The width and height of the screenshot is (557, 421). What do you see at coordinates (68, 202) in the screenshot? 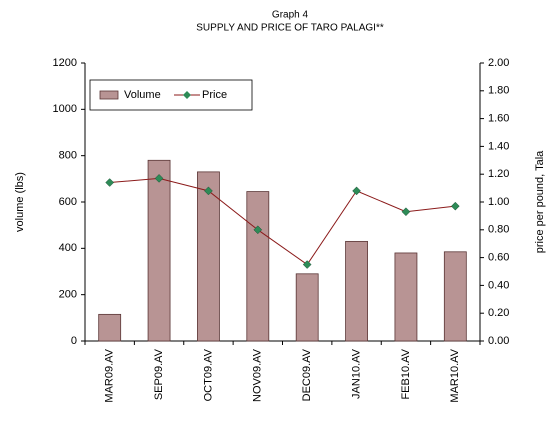
I see `y-tick-label: 600` at bounding box center [68, 202].